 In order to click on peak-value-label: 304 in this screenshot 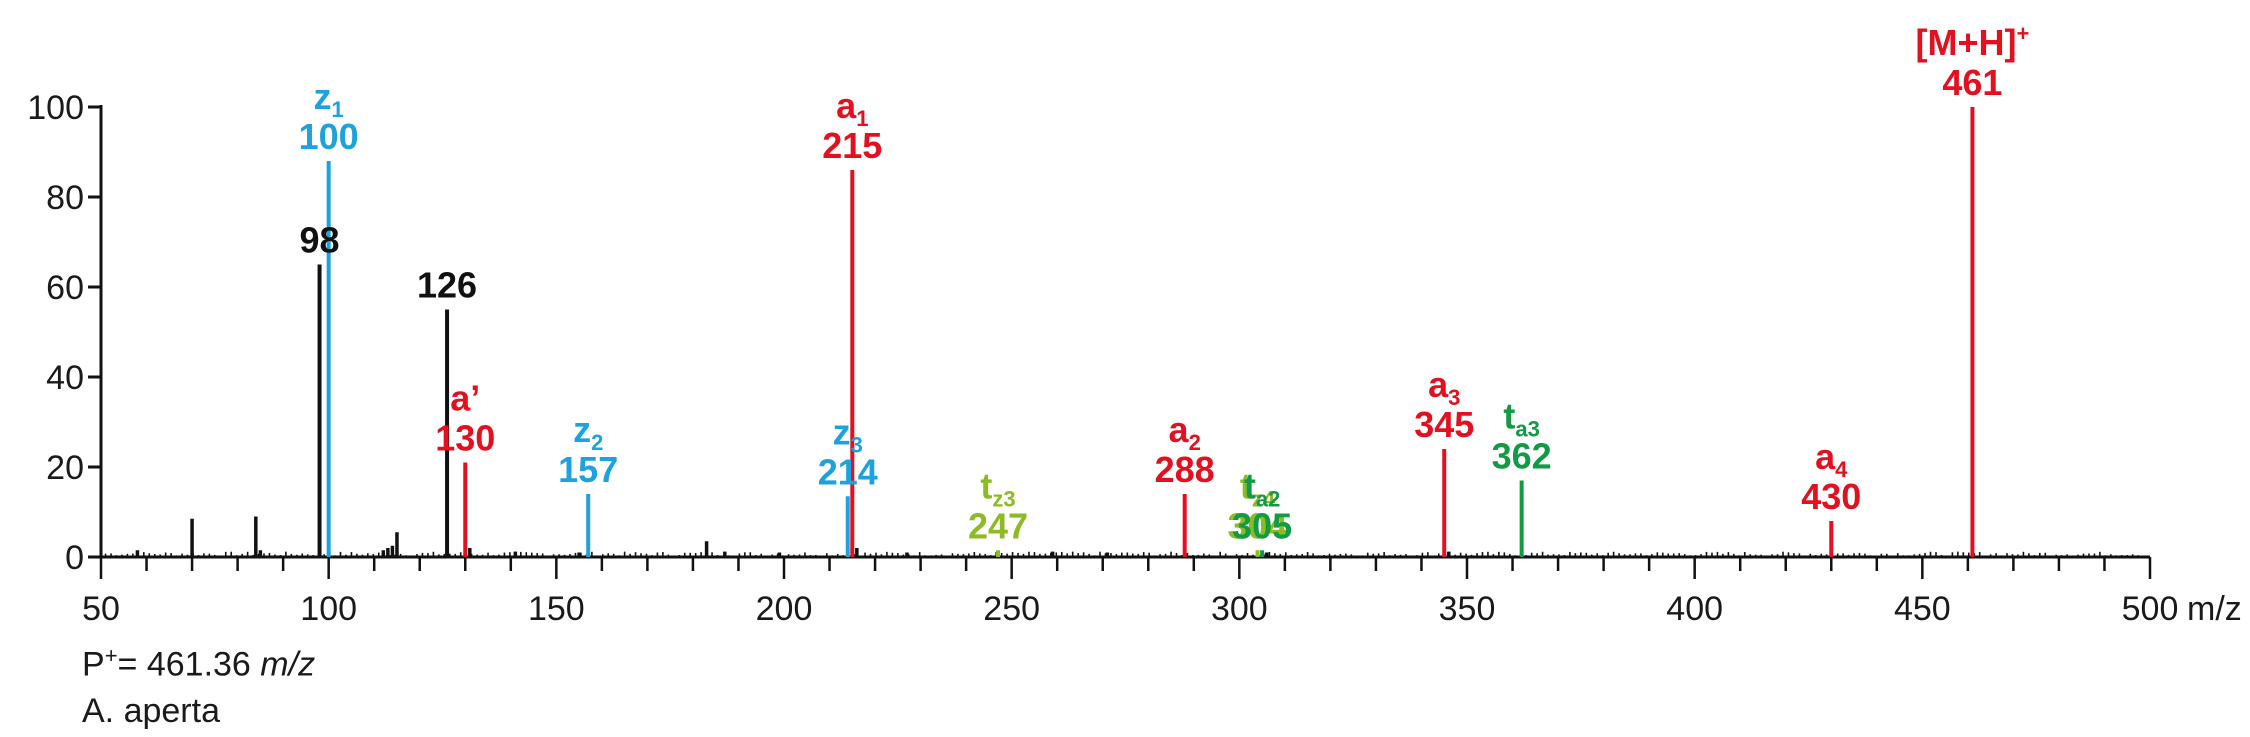, I will do `click(1258, 525)`.